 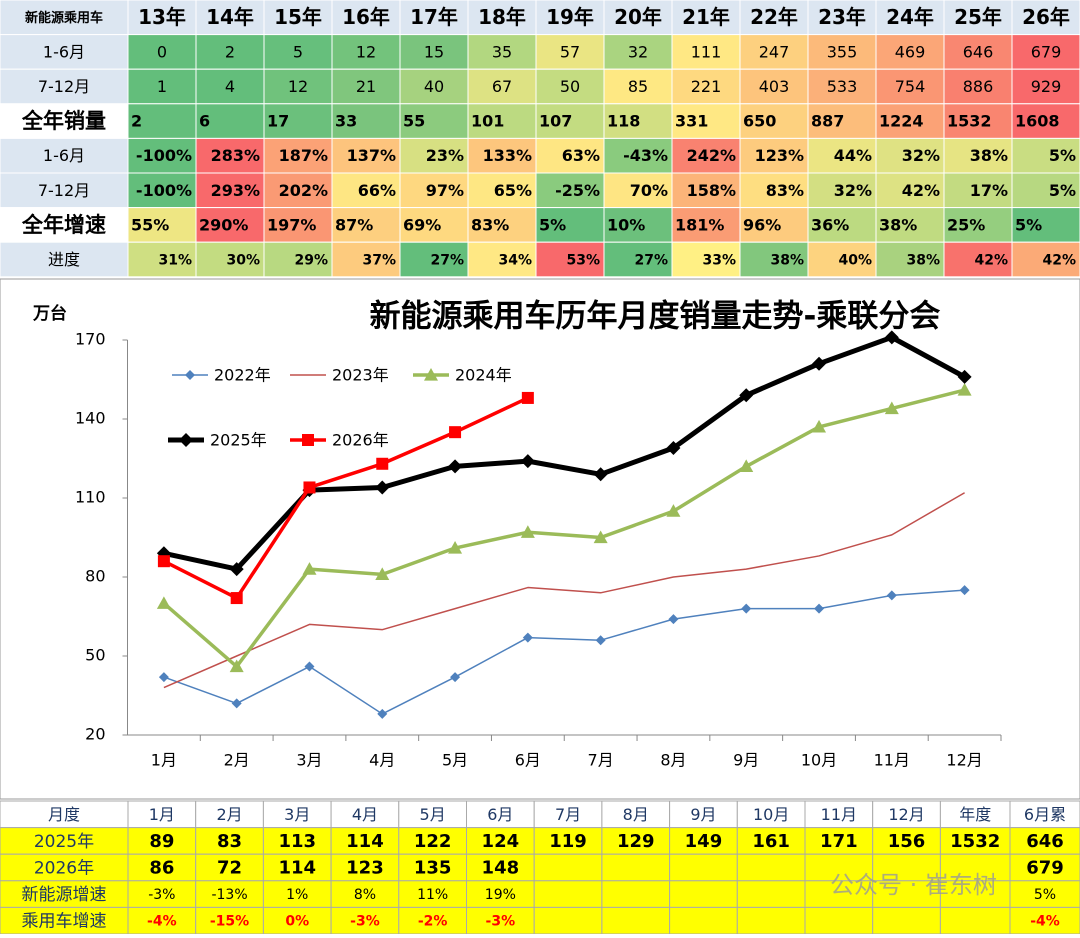 I want to click on header-text: 23年, so click(x=842, y=17).